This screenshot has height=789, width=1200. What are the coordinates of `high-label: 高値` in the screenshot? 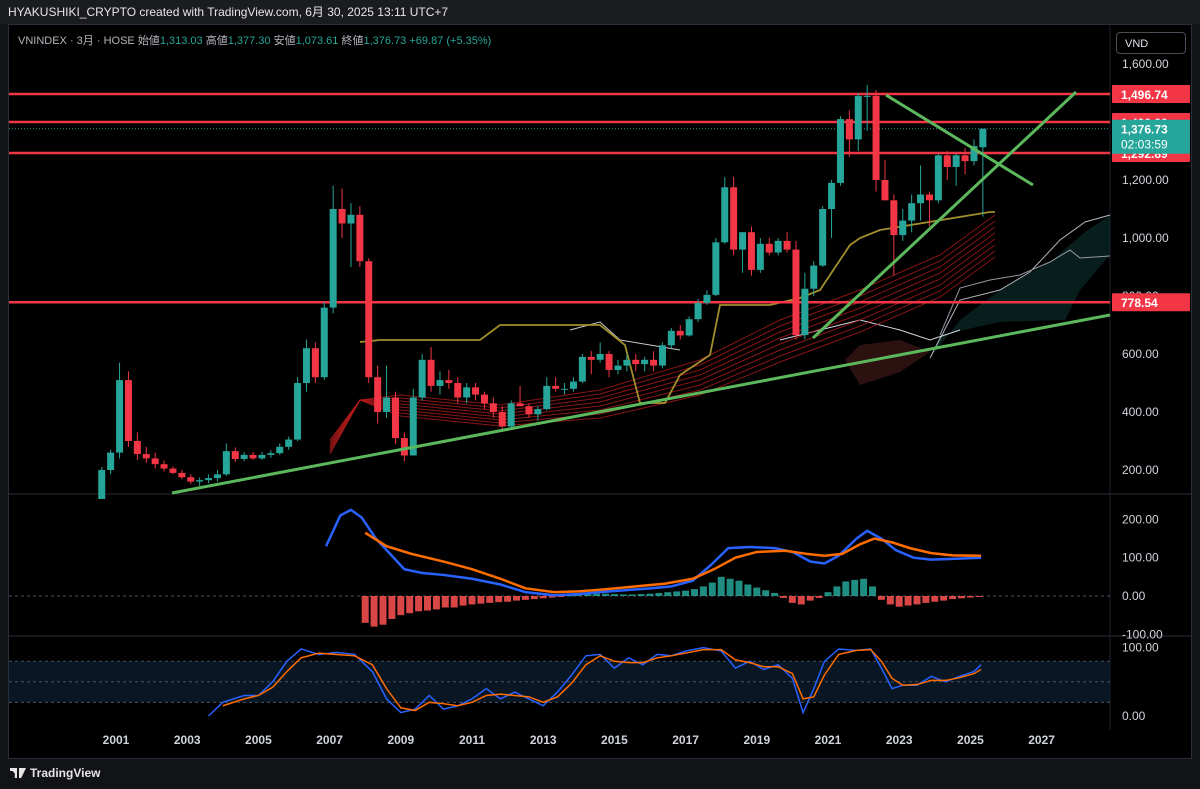 It's located at (216, 41).